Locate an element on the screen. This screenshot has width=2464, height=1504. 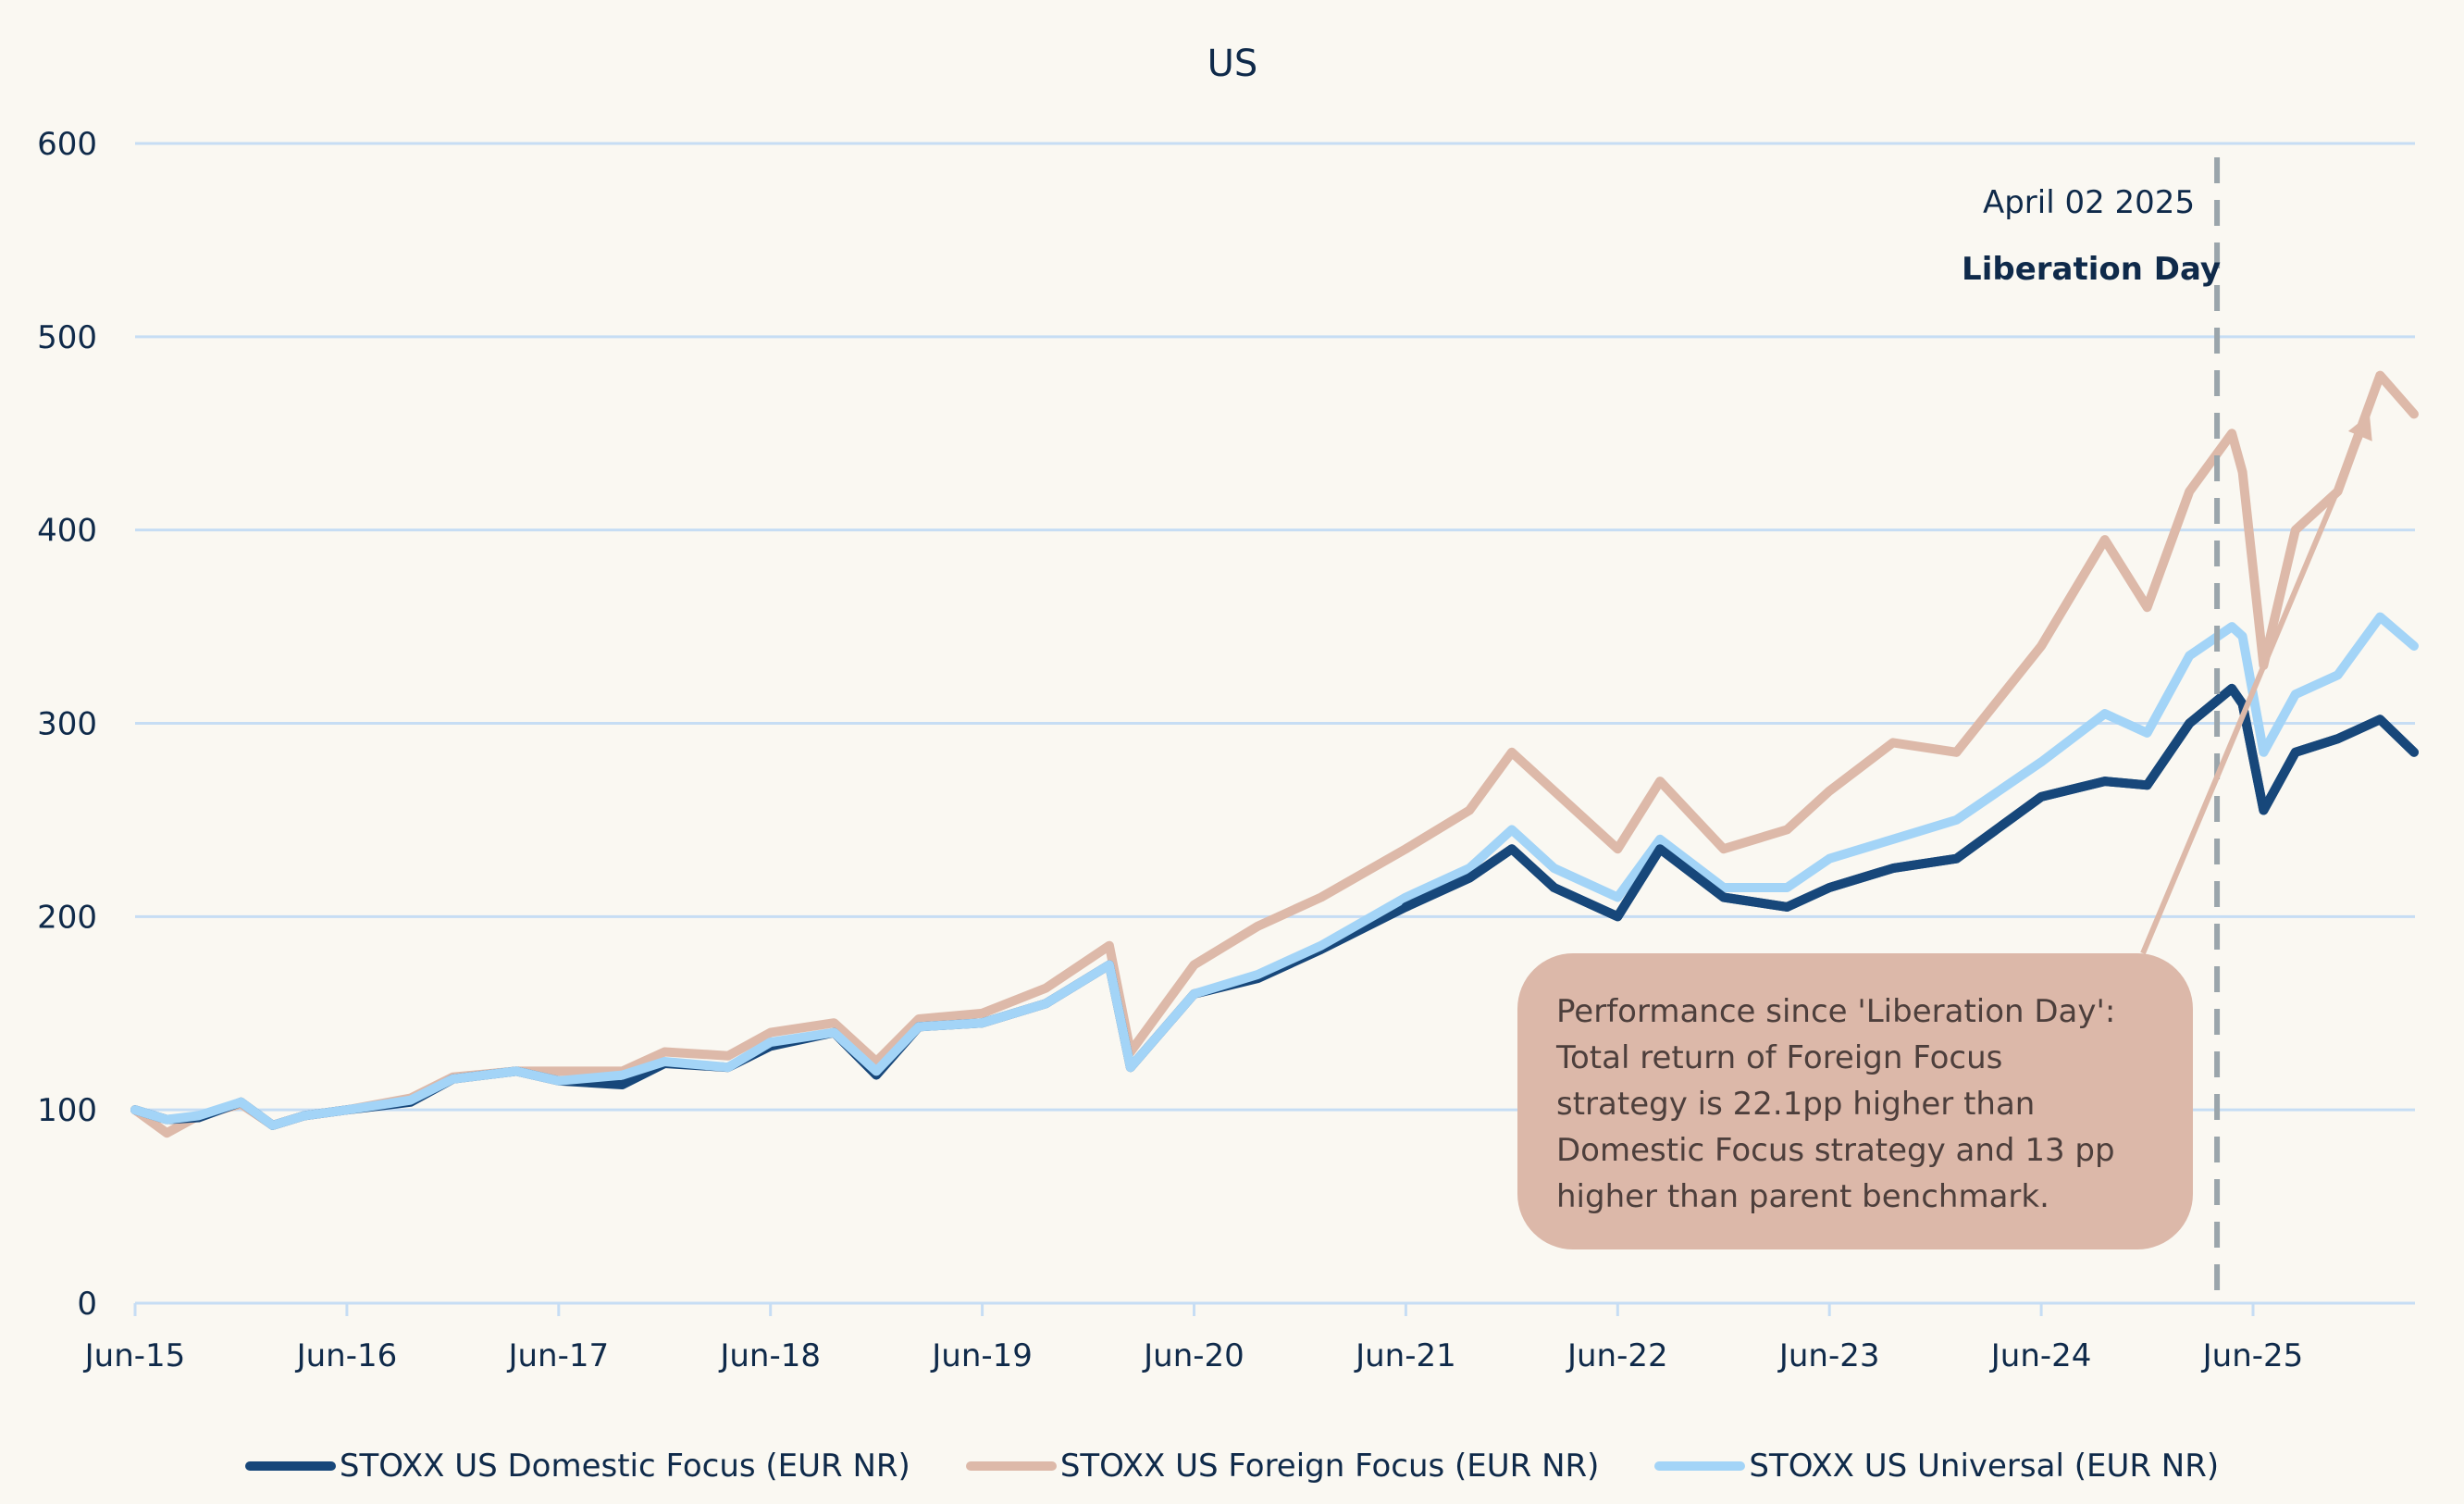
x-tick-label: Jun-20 is located at coordinates (1193, 1355).